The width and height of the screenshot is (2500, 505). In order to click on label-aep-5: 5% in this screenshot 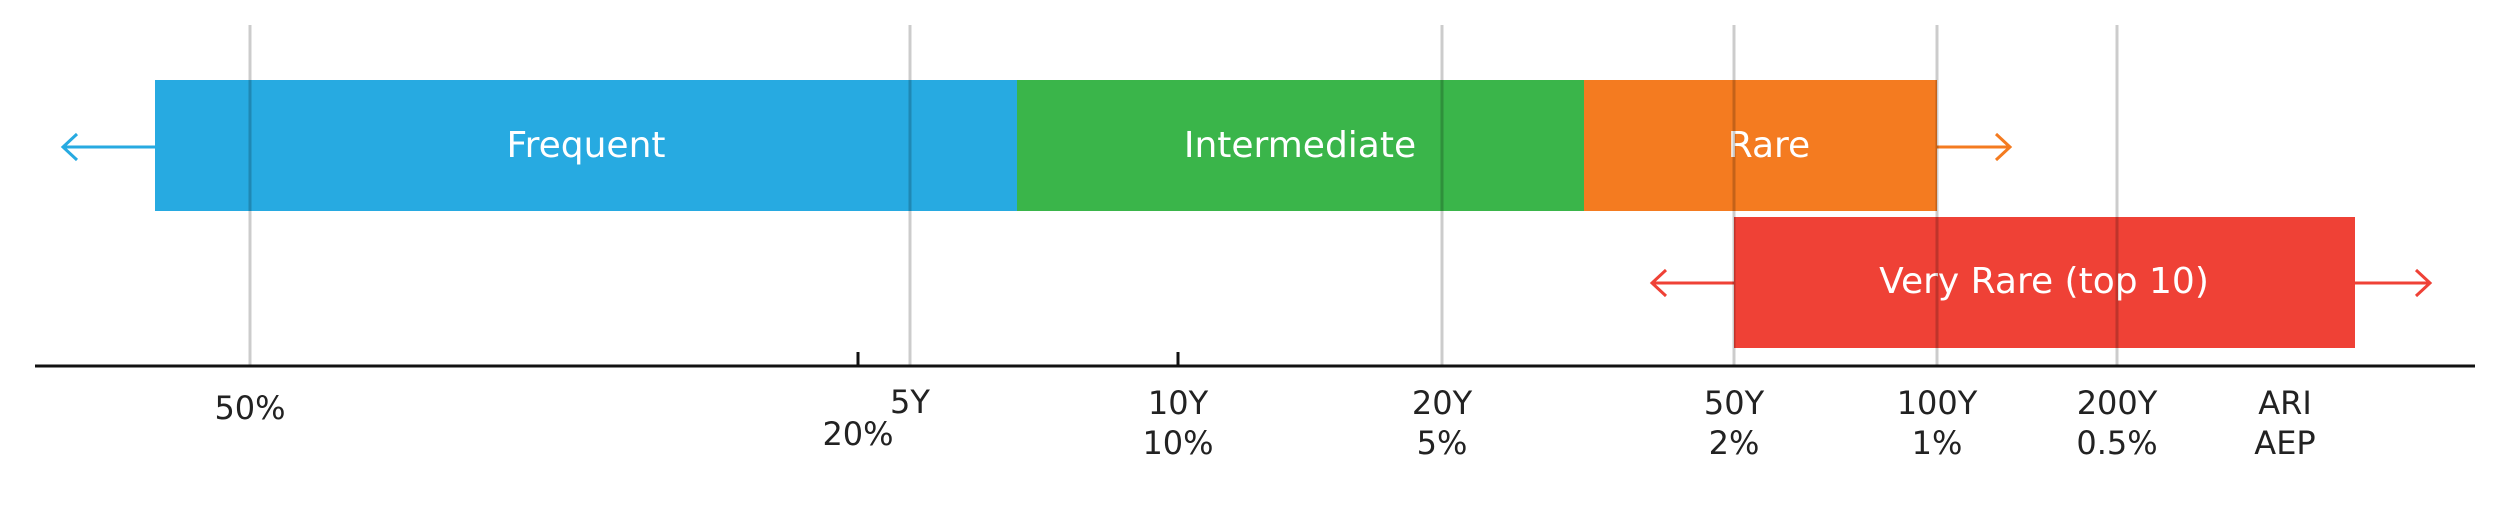, I will do `click(1442, 443)`.